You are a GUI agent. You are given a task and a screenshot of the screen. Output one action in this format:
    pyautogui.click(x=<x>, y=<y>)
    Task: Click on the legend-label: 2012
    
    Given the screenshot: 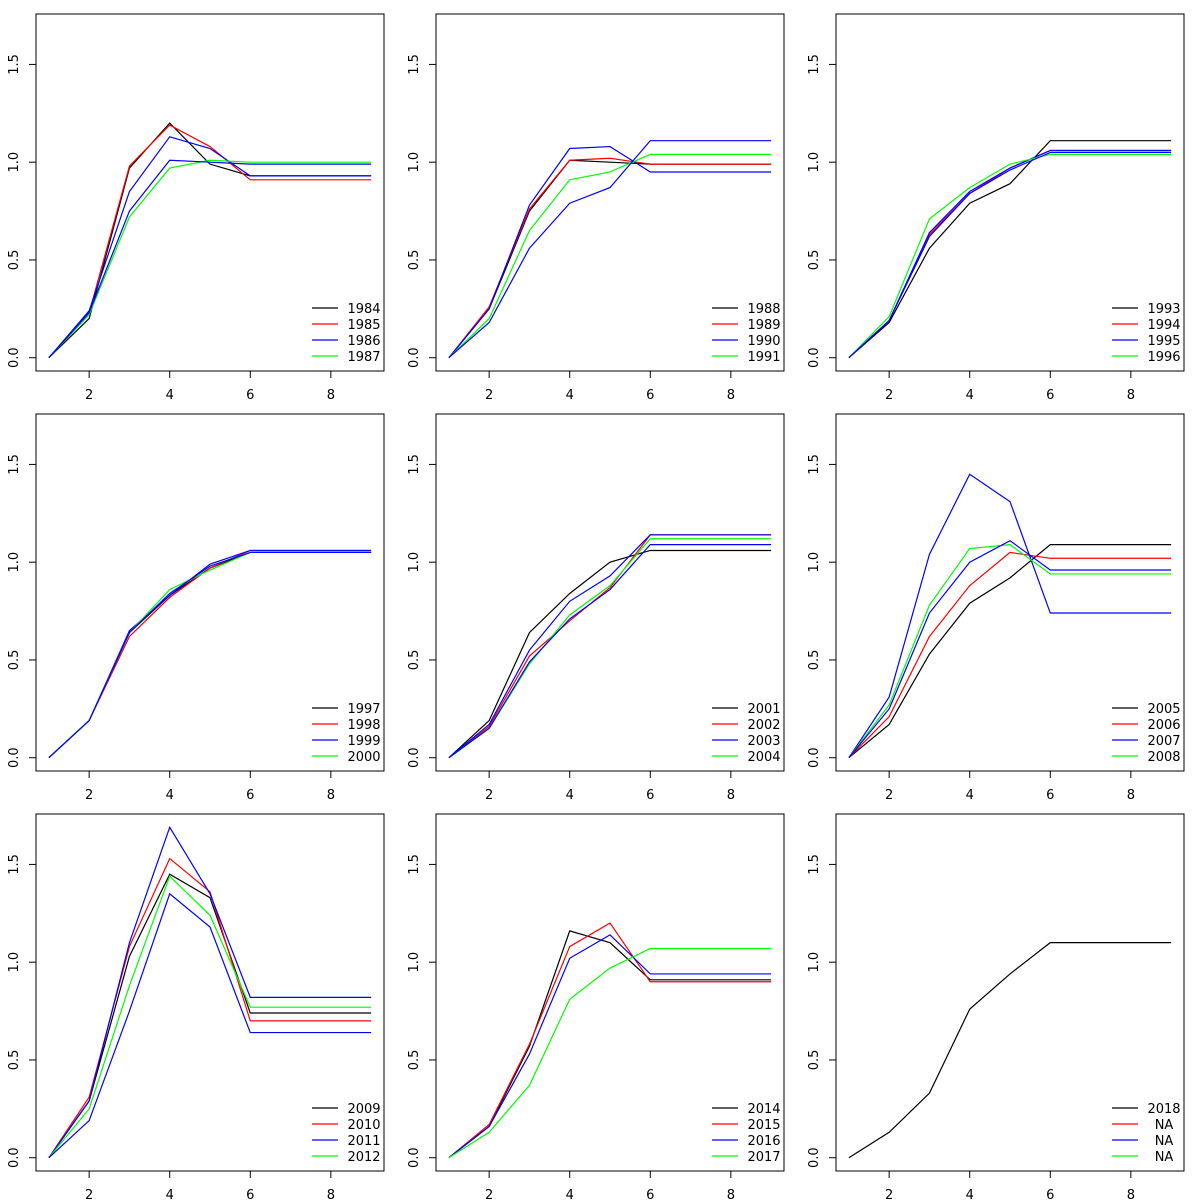 What is the action you would take?
    pyautogui.click(x=363, y=1157)
    